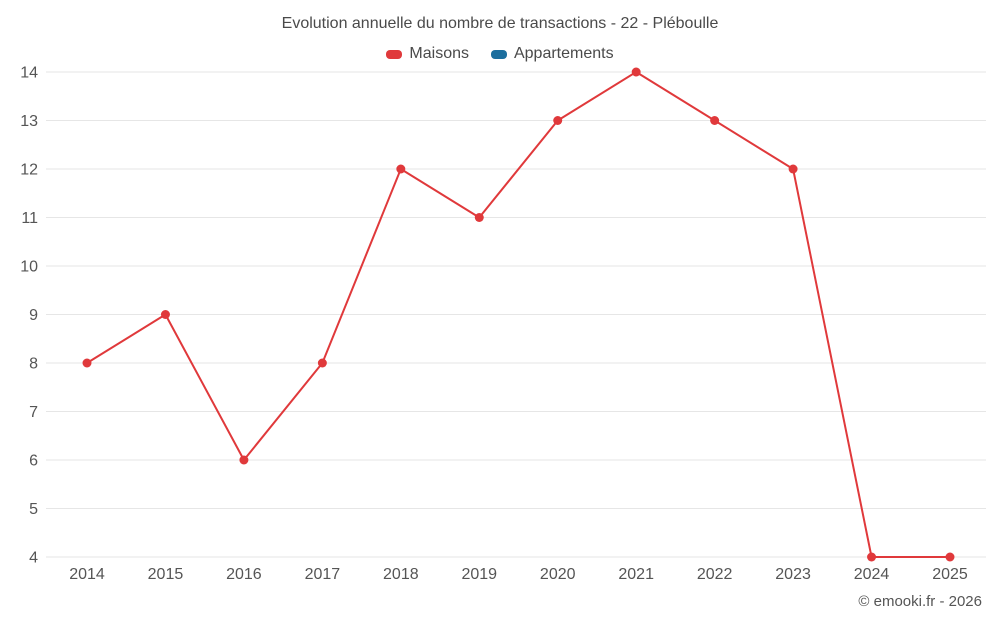  Describe the element at coordinates (33, 315) in the screenshot. I see `y-tick-label-9: 9` at that location.